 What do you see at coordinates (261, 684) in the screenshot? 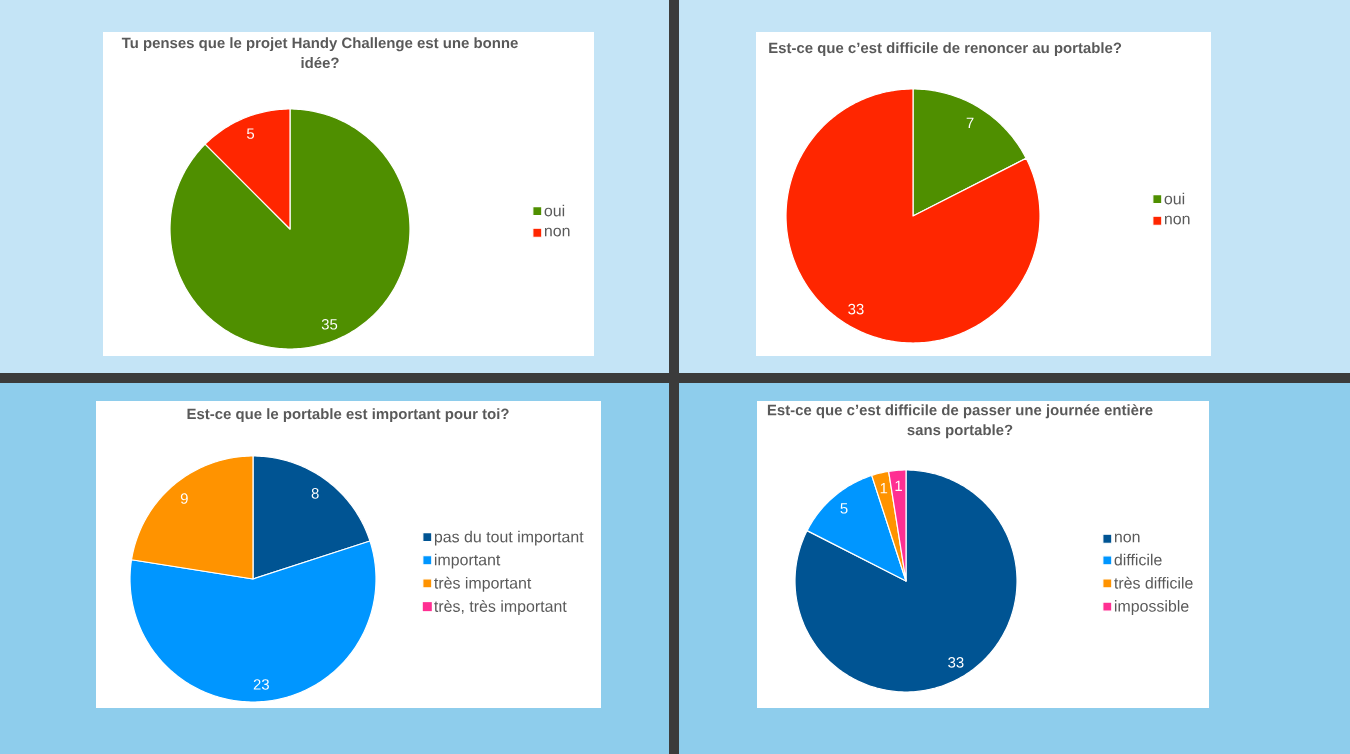
I see `data-label: 23` at bounding box center [261, 684].